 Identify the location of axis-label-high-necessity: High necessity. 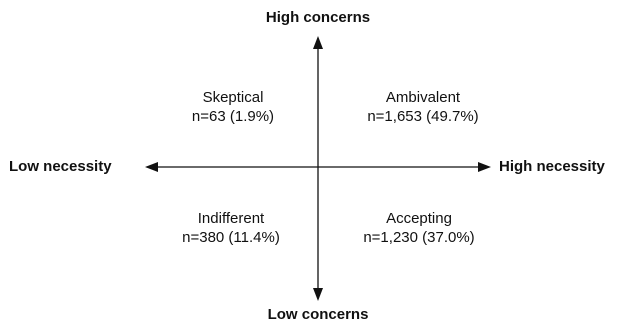
(552, 166).